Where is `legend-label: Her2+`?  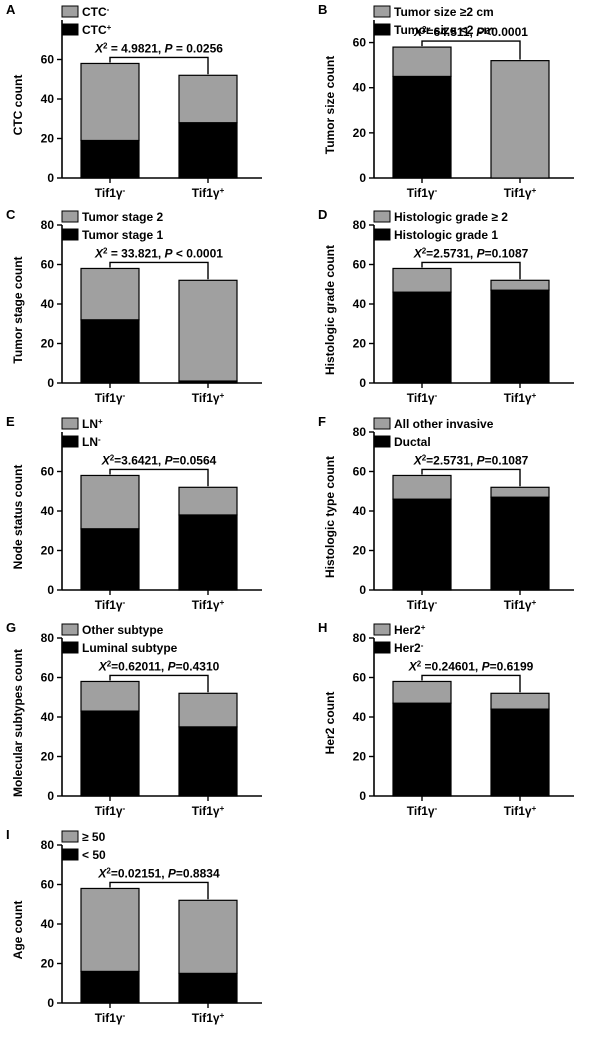 legend-label: Her2+ is located at coordinates (410, 630).